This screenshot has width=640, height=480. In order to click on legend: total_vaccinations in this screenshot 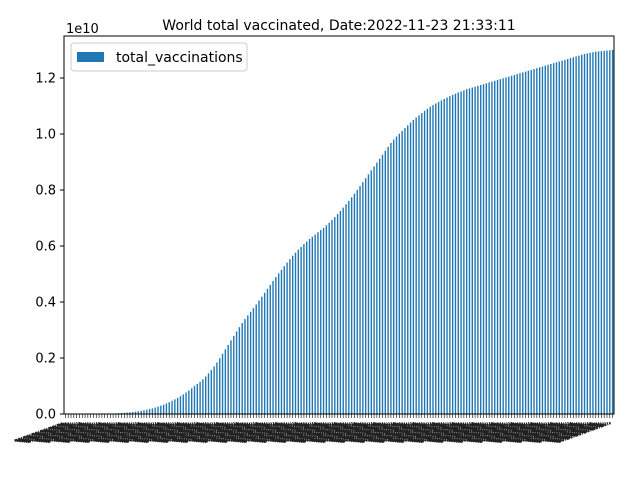, I will do `click(159, 57)`.